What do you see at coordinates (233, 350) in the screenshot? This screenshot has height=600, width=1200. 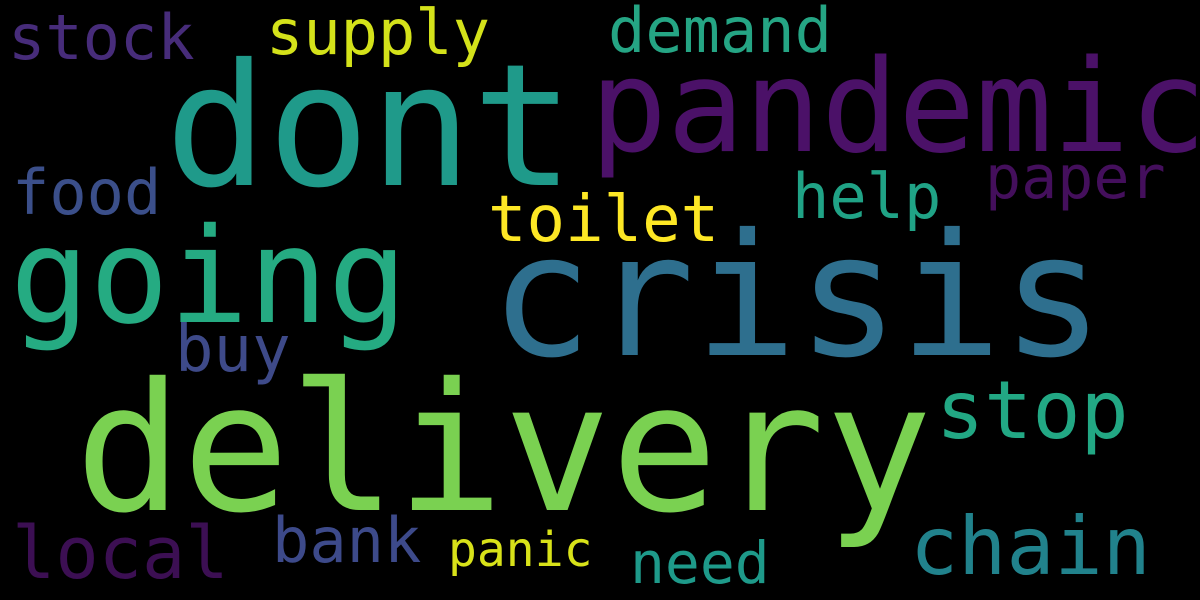 I see `word-buy: buy` at bounding box center [233, 350].